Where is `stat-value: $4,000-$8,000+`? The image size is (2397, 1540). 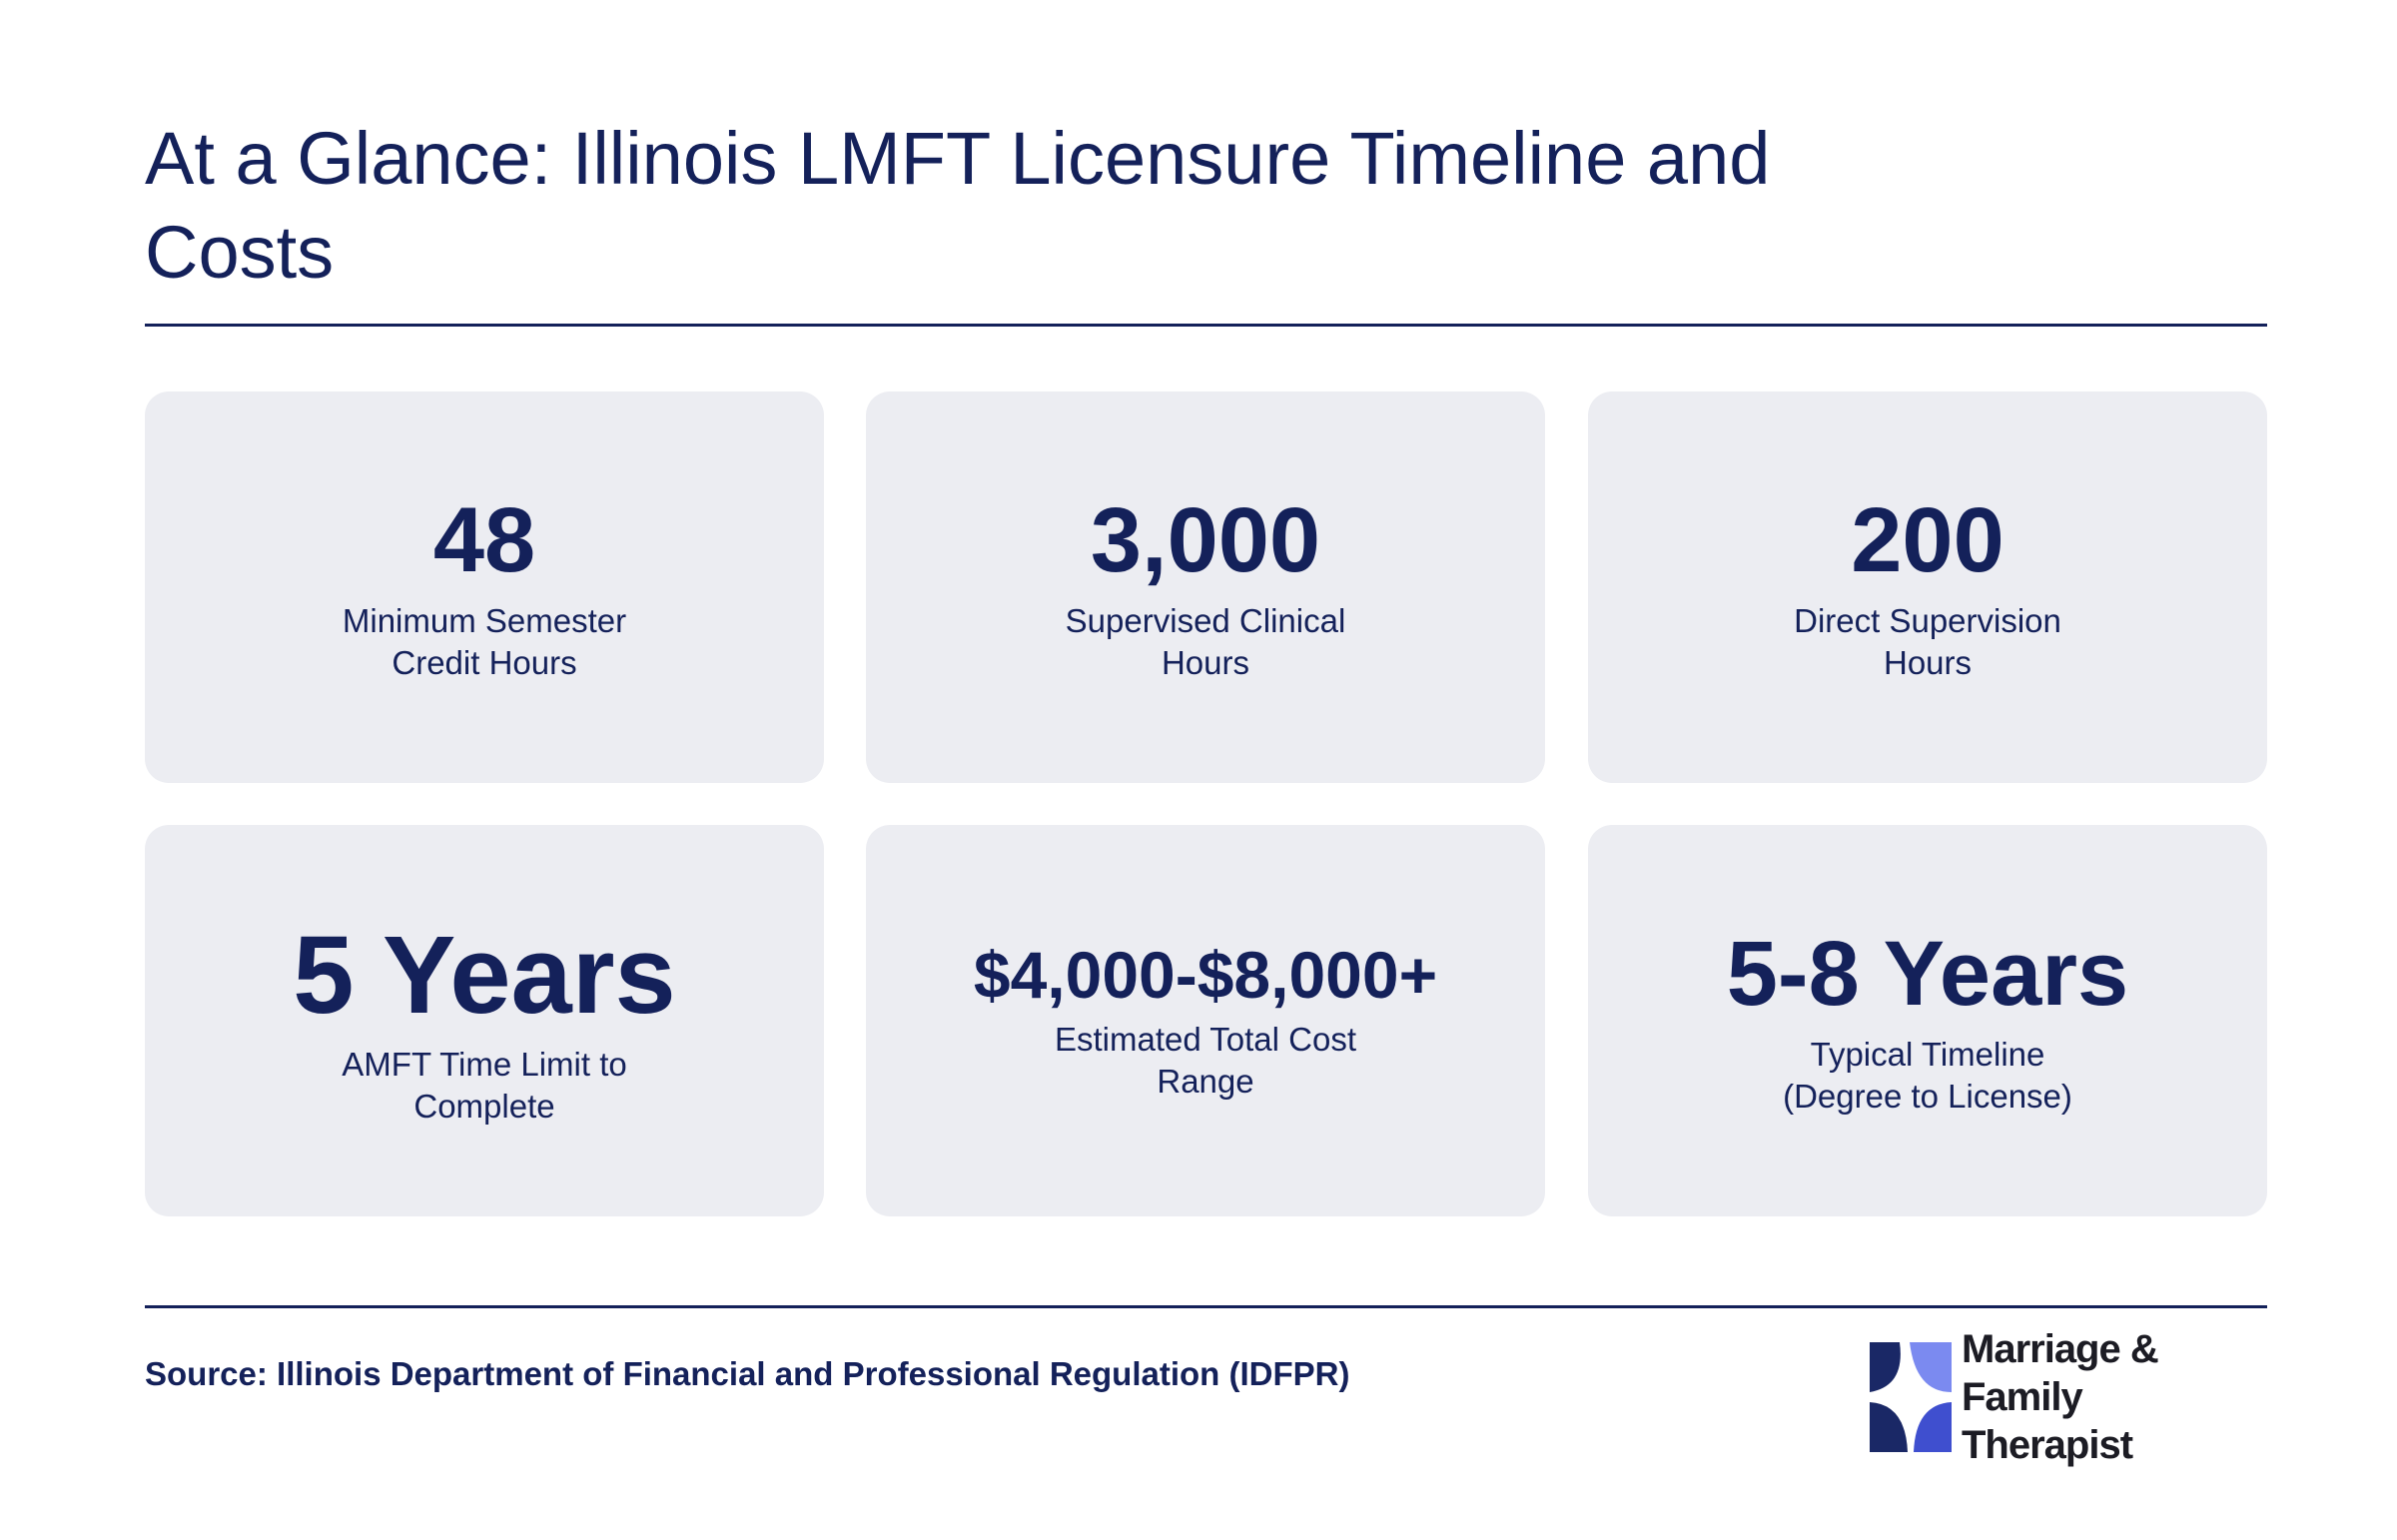 stat-value: $4,000-$8,000+ is located at coordinates (1205, 975).